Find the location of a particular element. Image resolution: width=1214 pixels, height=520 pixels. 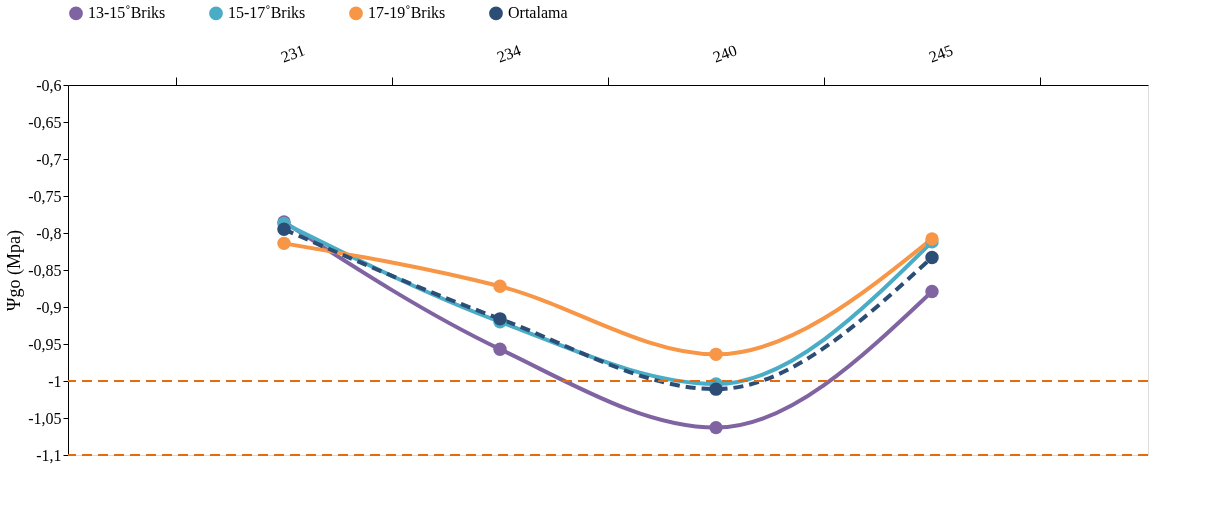

x-tick-label: 234 is located at coordinates (509, 53).